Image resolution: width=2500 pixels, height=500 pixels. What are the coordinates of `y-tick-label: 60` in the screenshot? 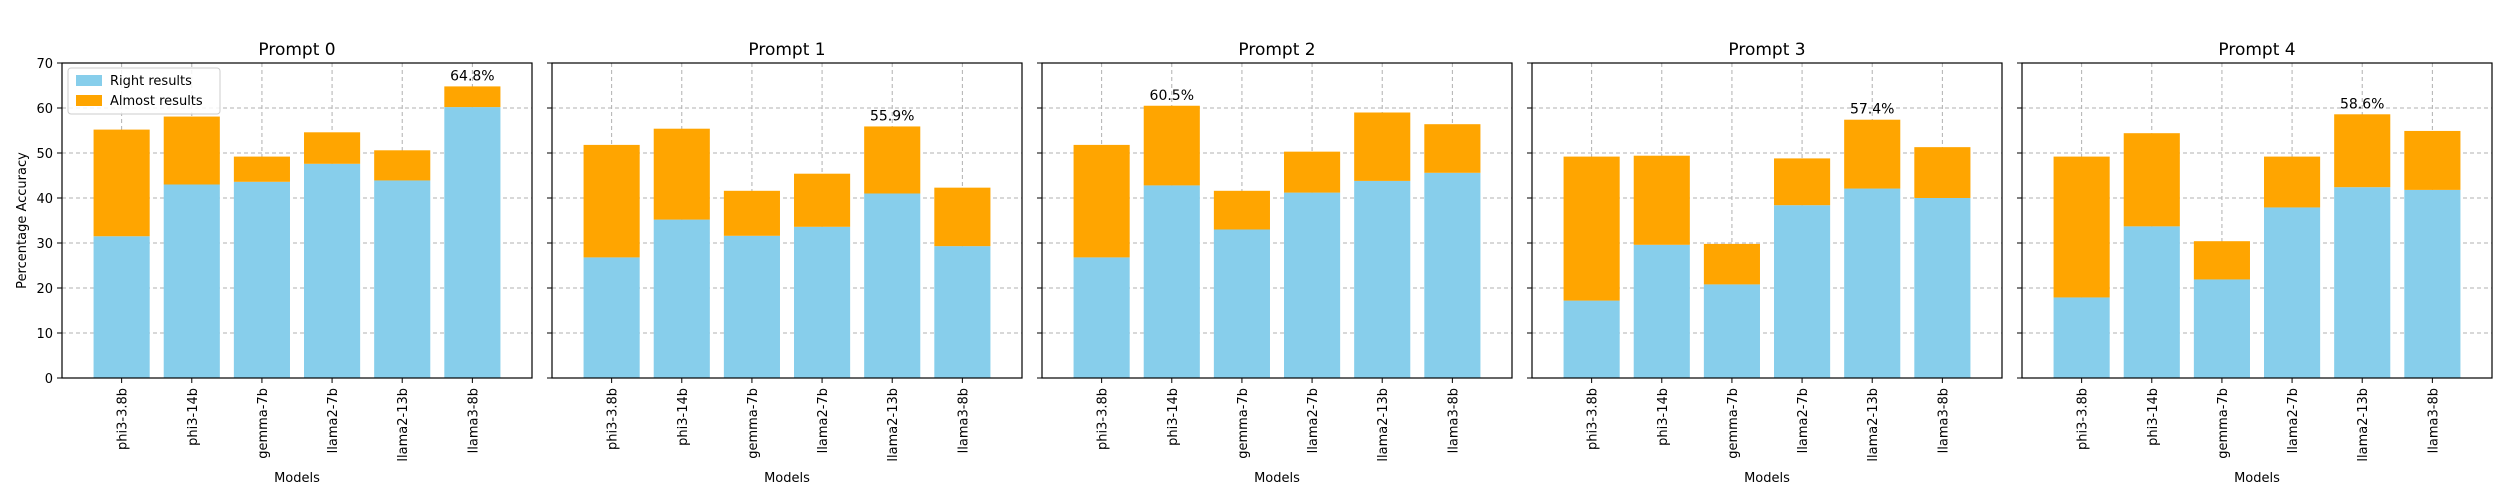 It's located at (44, 109).